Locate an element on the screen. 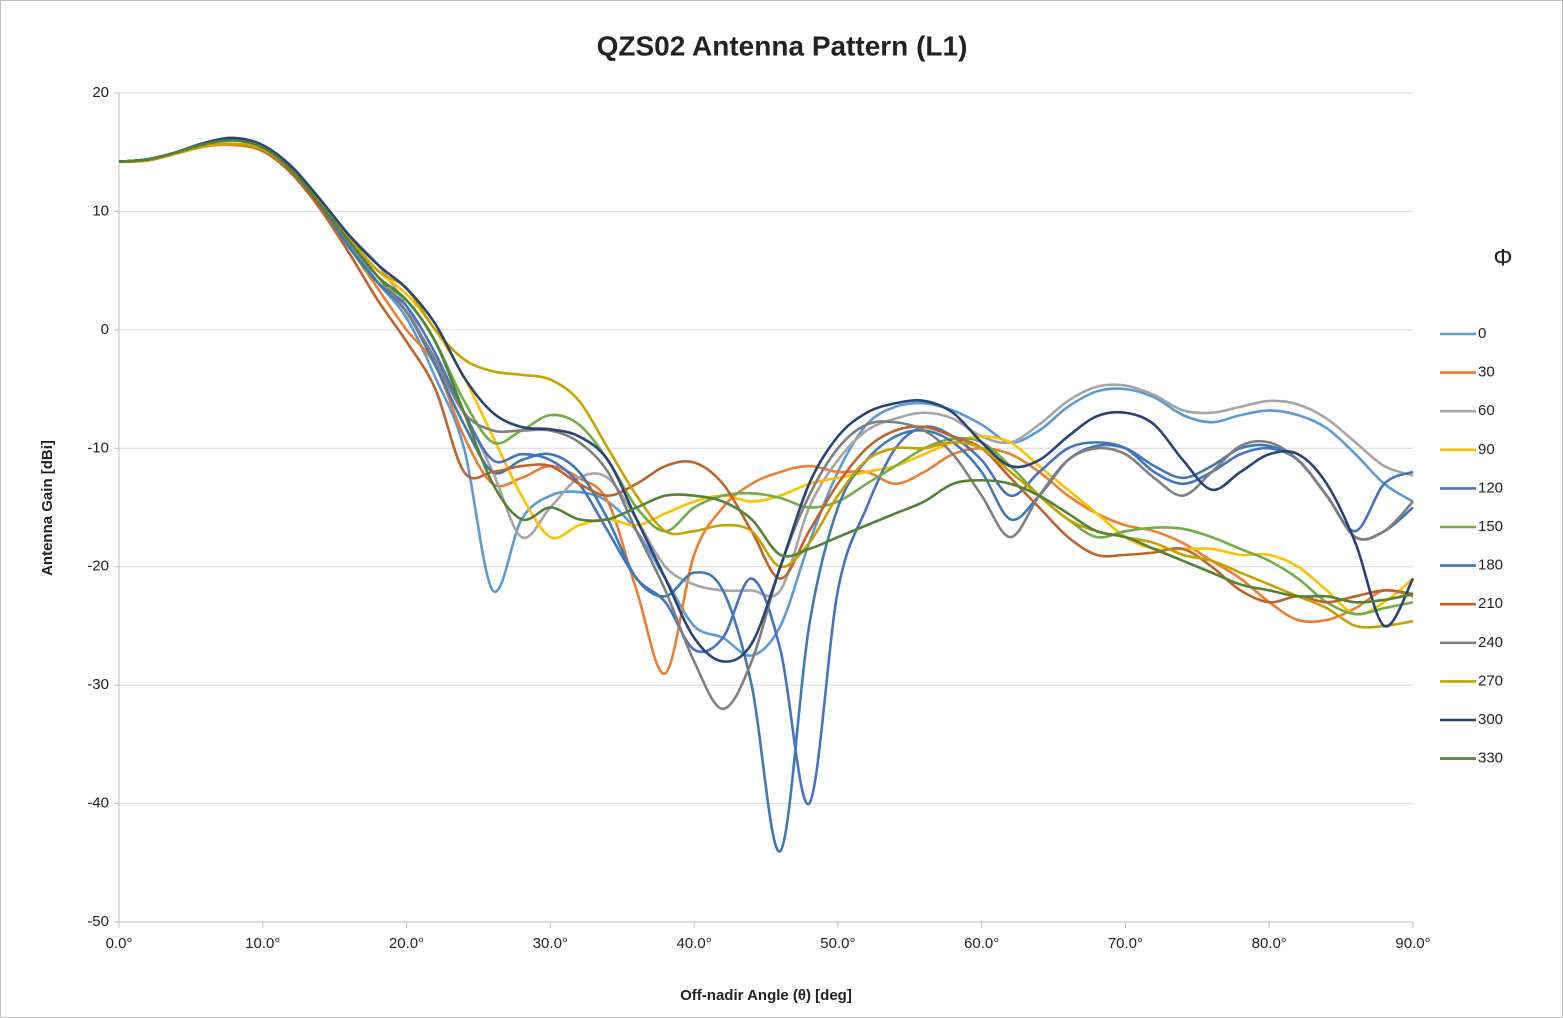  x-axis-title: Off-nadir Angle (θ) [deg] is located at coordinates (766, 995).